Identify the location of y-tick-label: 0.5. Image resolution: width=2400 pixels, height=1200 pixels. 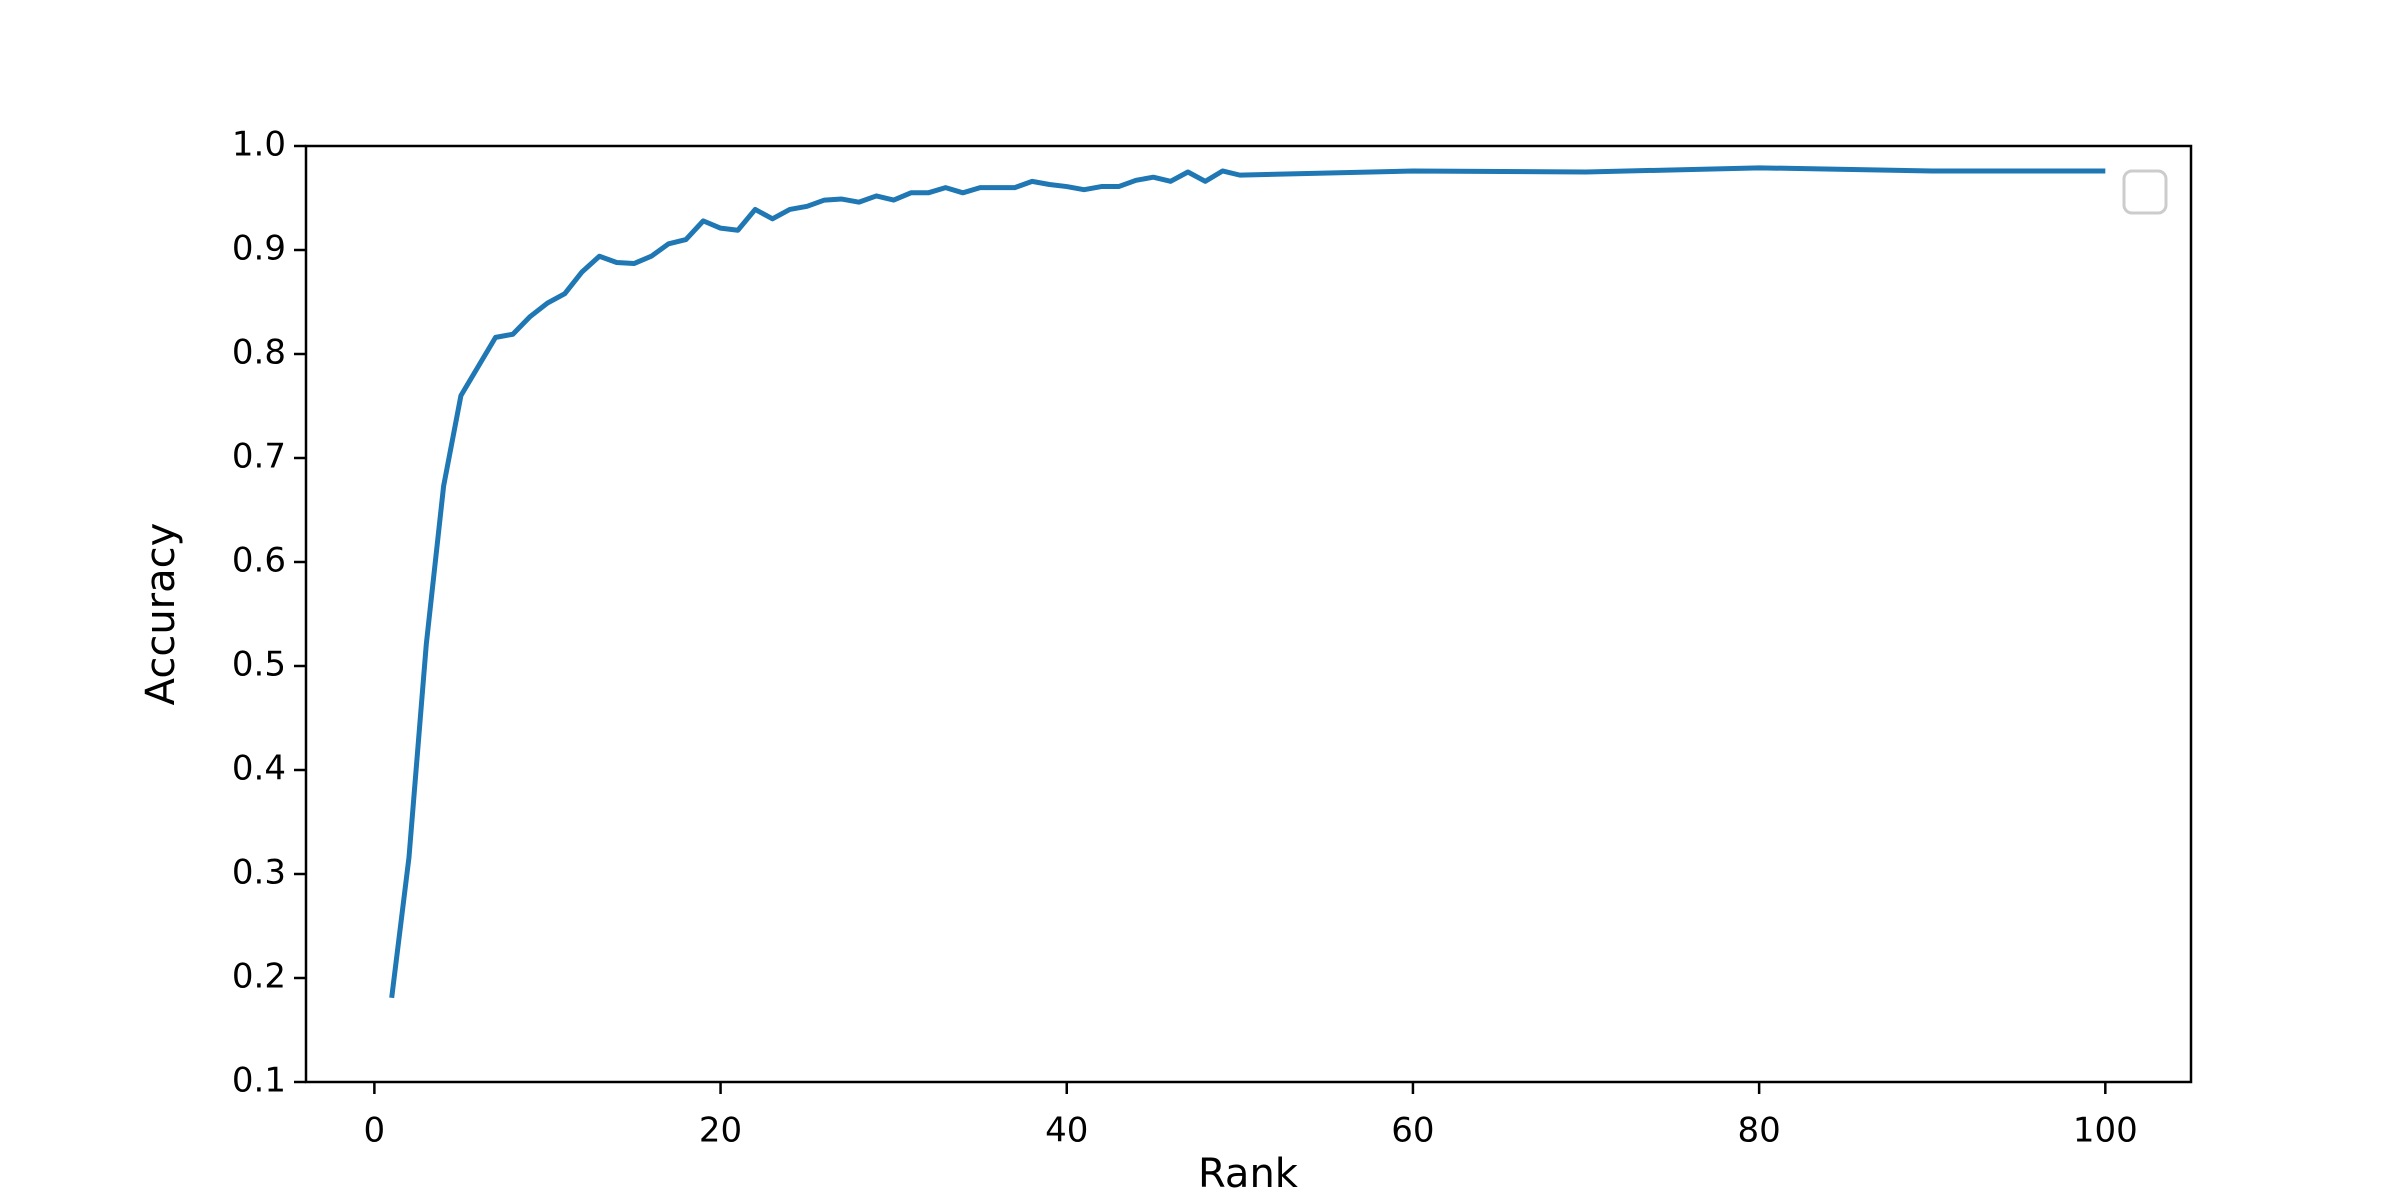
(259, 665).